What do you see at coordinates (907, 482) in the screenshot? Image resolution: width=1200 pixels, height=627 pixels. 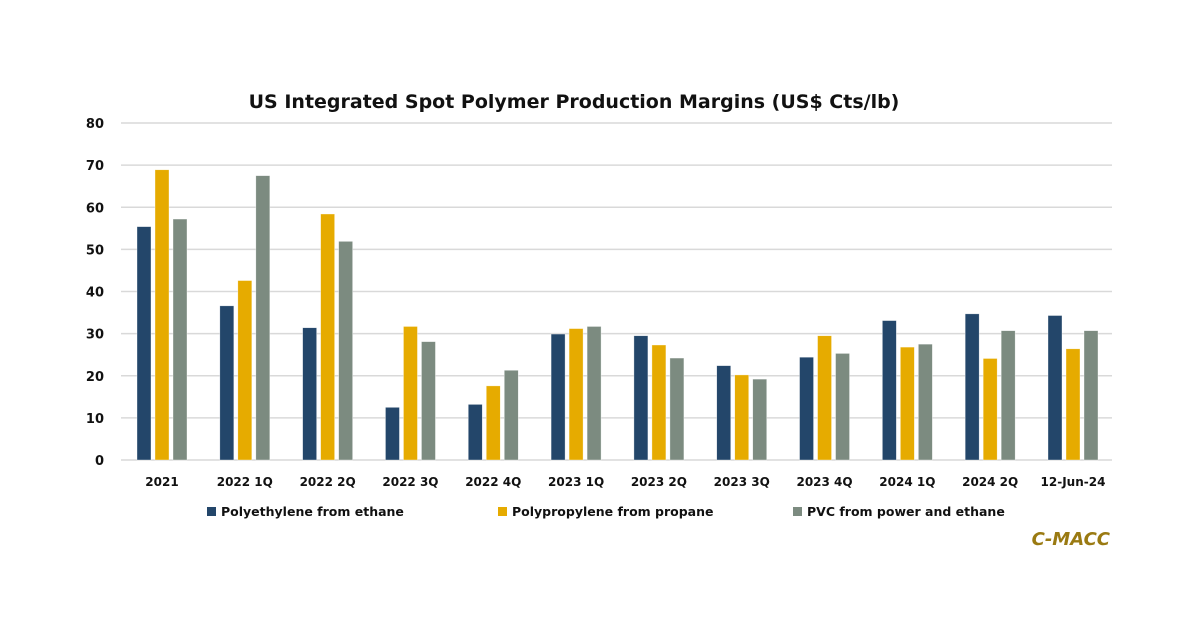 I see `x-tick-label: 2024 1Q` at bounding box center [907, 482].